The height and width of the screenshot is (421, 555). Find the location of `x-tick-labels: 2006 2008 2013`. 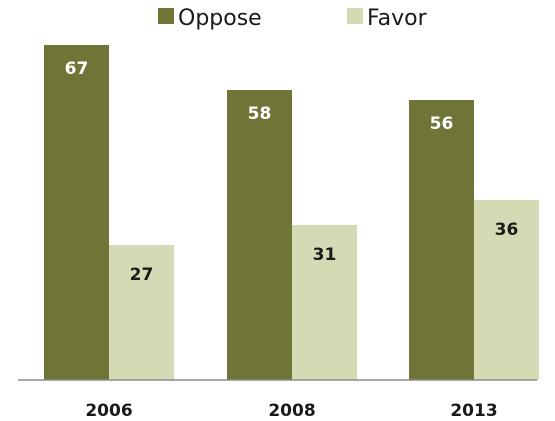

x-tick-labels: 2006 2008 2013 is located at coordinates (291, 411).